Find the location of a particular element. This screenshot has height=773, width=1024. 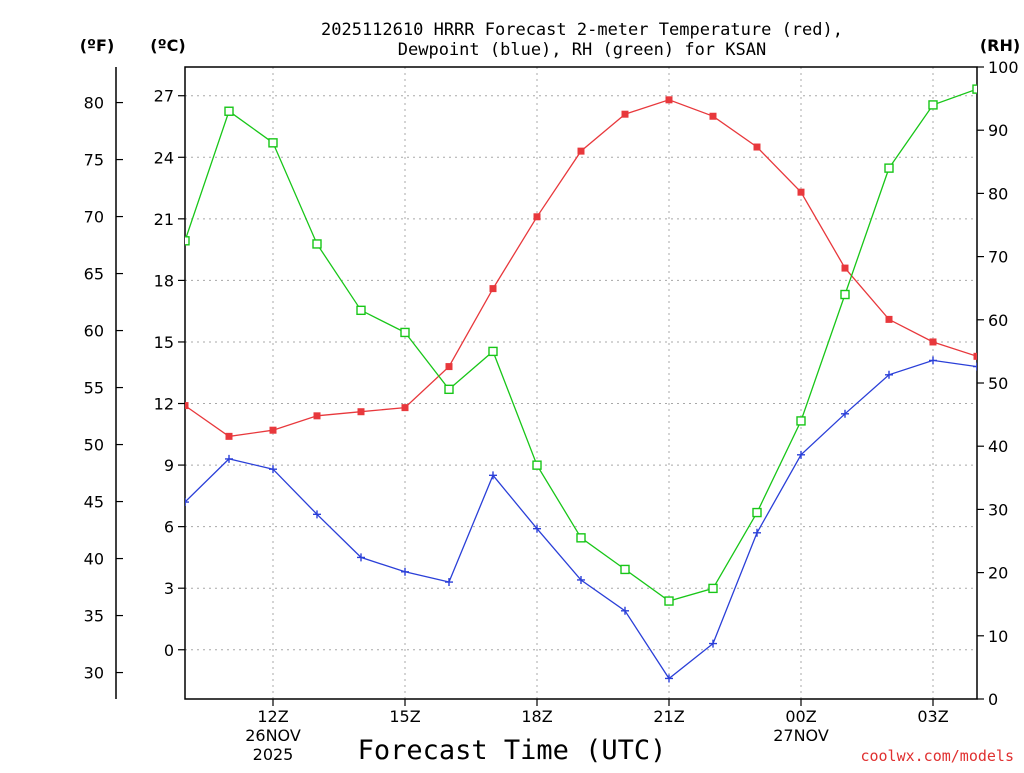

fahrenheit-tick-label: 45 is located at coordinates (94, 502).